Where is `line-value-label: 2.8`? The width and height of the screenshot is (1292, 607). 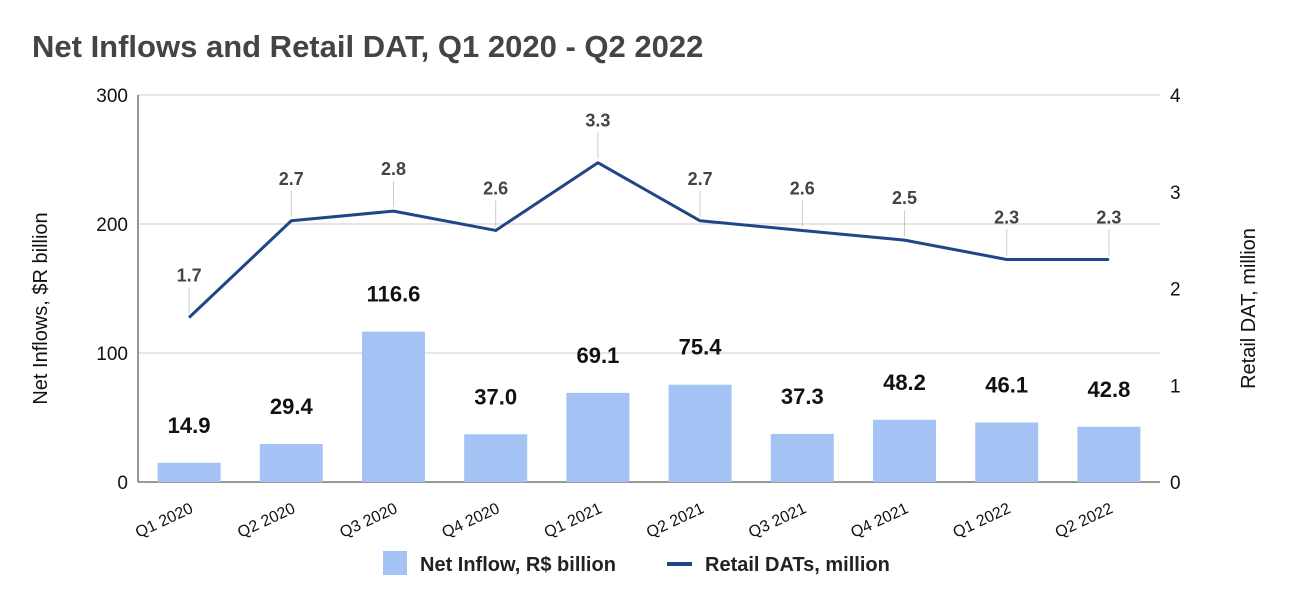 line-value-label: 2.8 is located at coordinates (393, 169).